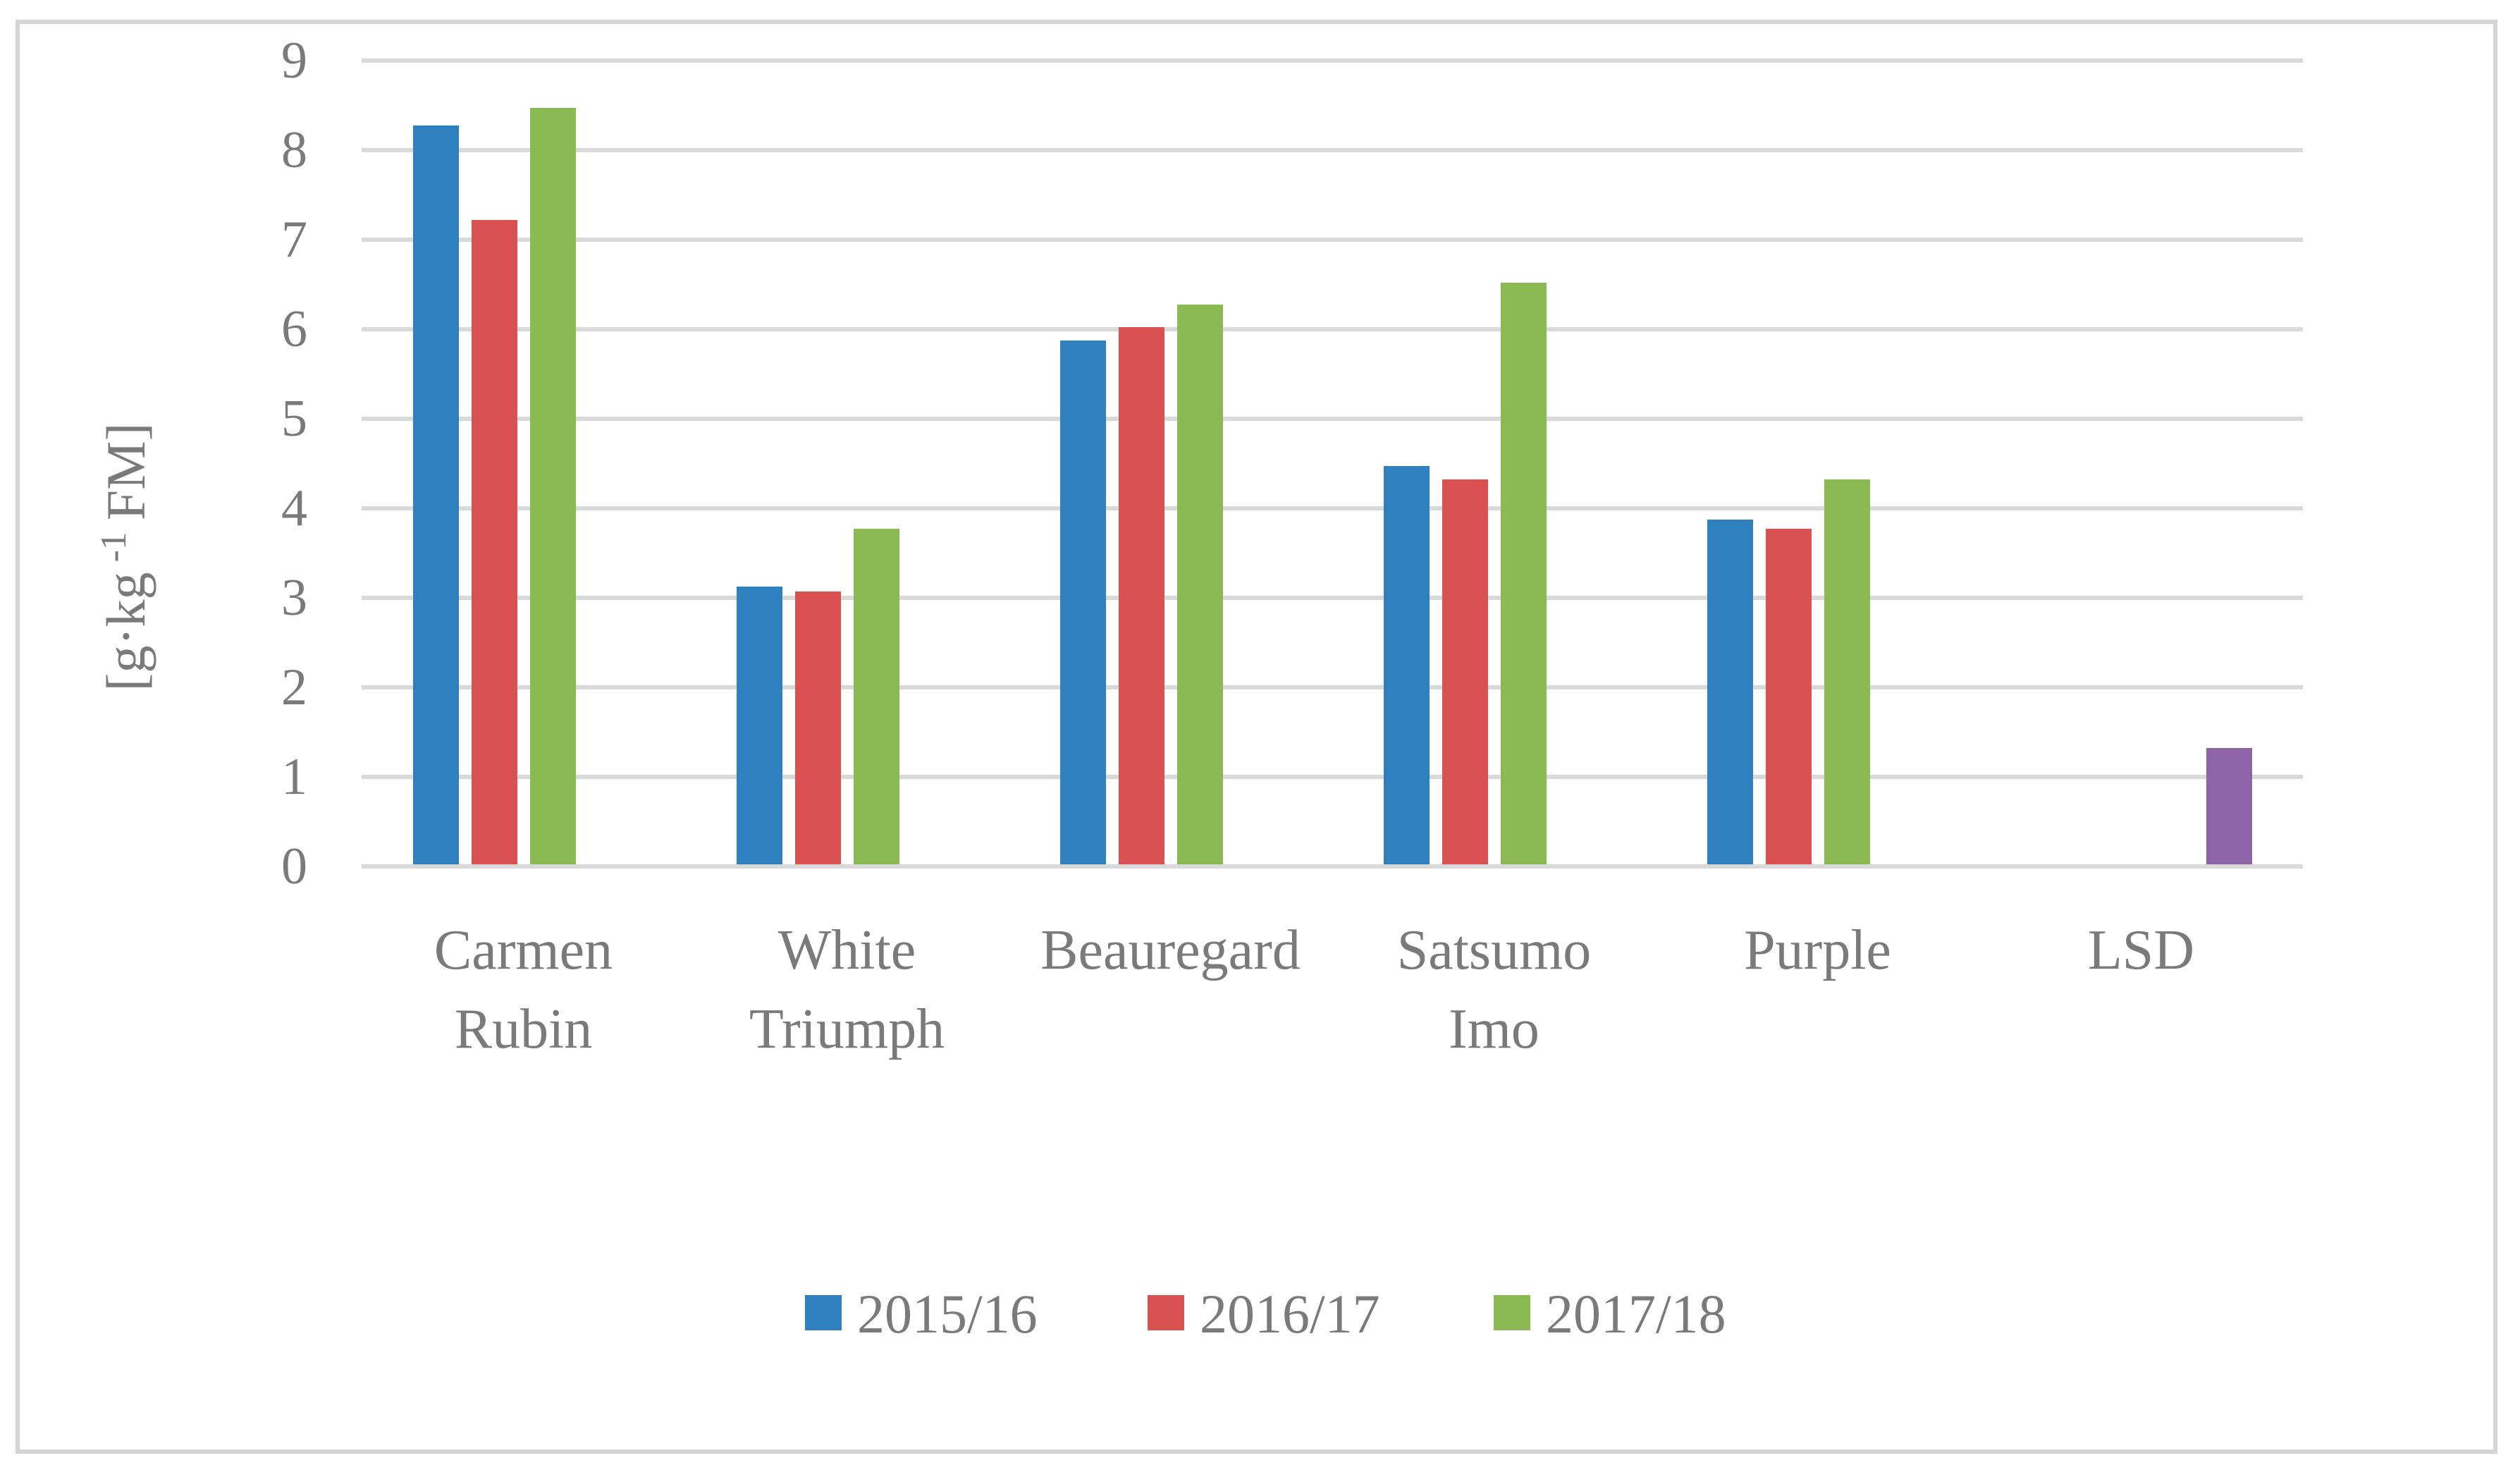 The height and width of the screenshot is (1477, 2520). What do you see at coordinates (1465, 671) in the screenshot?
I see `bar-2016-17-satsumo-imo` at bounding box center [1465, 671].